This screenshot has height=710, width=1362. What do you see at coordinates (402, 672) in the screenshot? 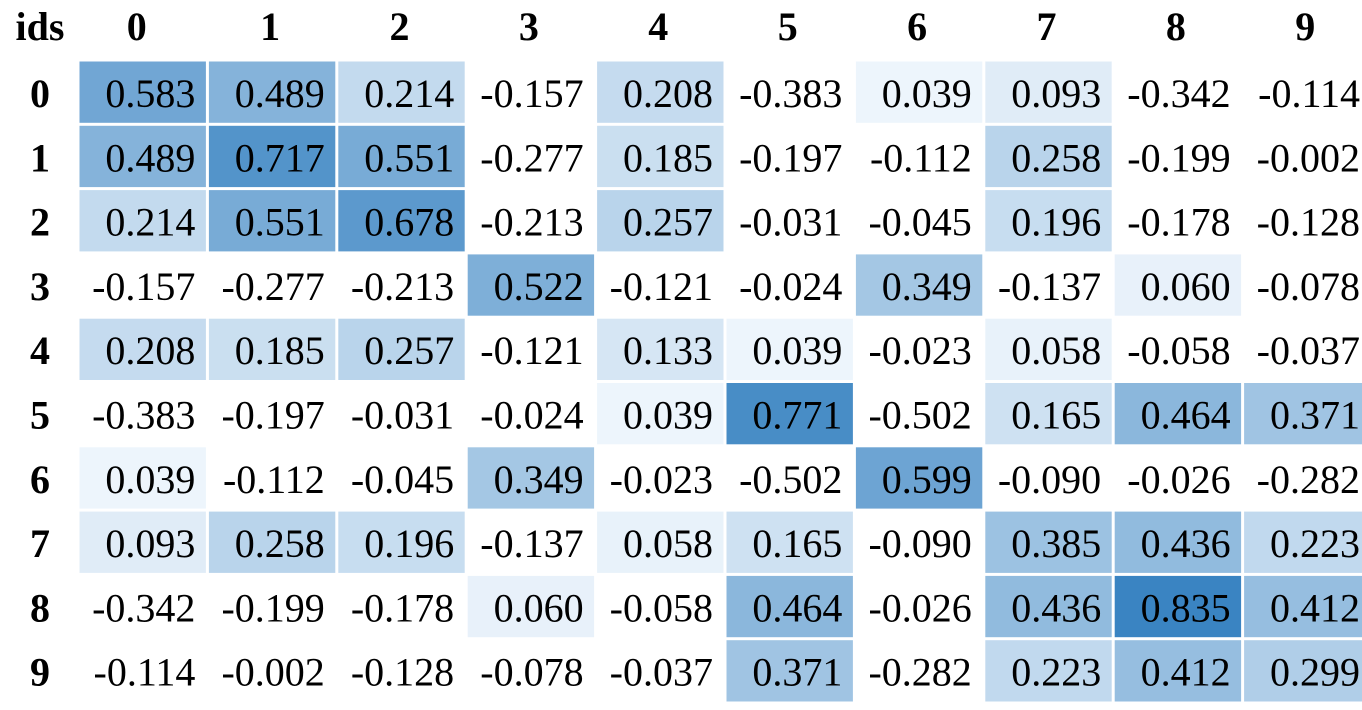
I see `cell-value-9-2: -0.128` at bounding box center [402, 672].